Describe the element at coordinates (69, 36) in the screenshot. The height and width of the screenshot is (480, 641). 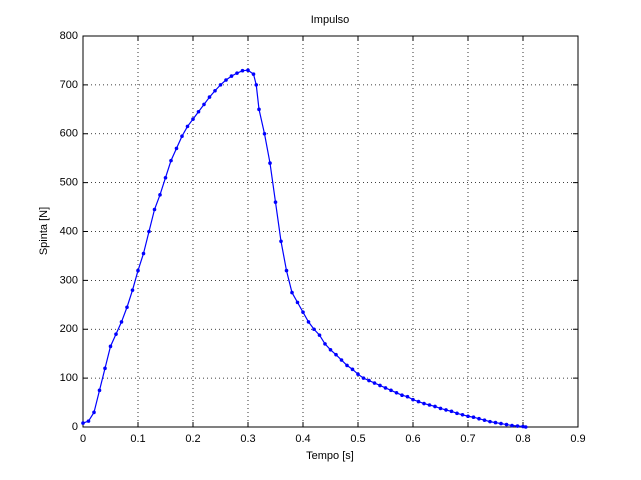
I see `y-tick-label: 800` at that location.